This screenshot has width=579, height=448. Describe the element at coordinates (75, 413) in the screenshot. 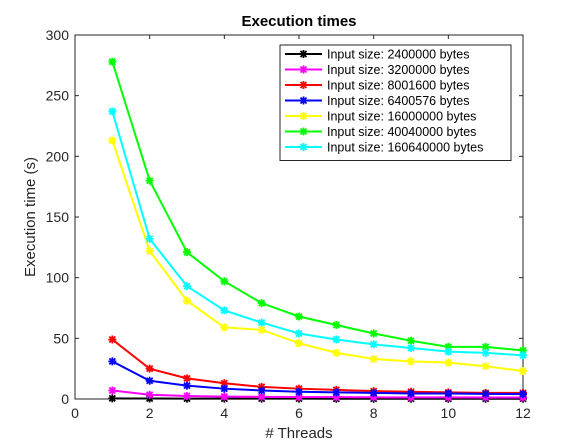

I see `x-tick-label: 0` at that location.